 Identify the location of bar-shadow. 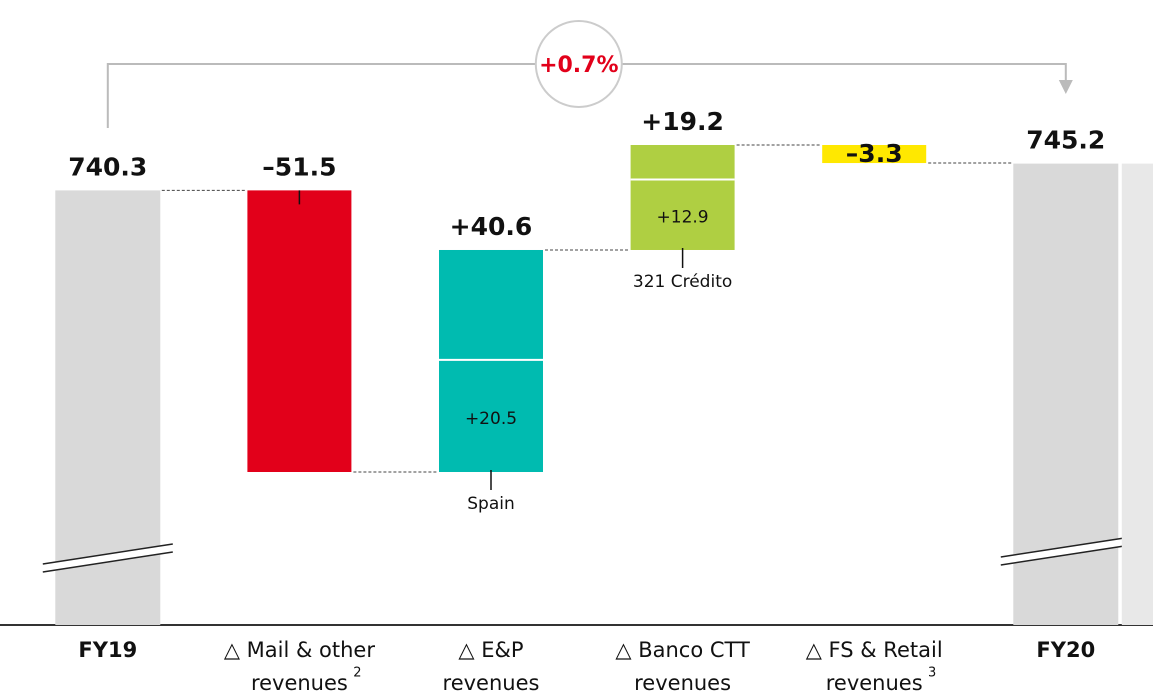
(1137, 394).